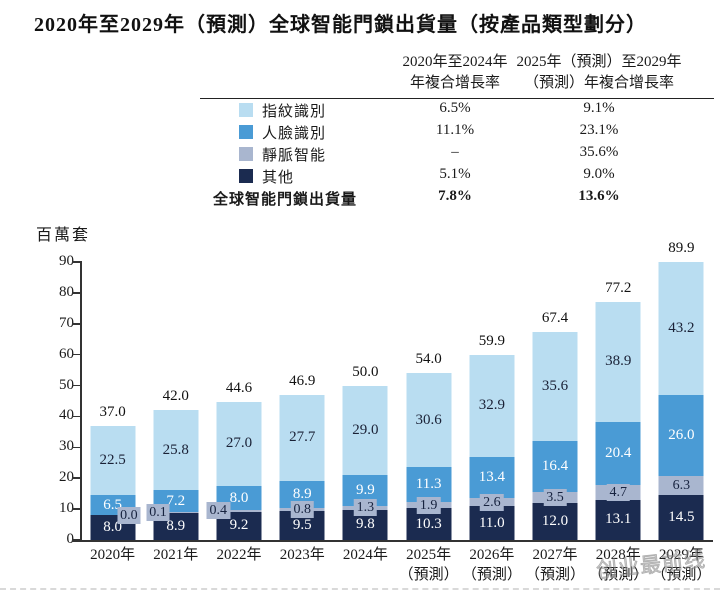 The image size is (720, 594). Describe the element at coordinates (618, 453) in the screenshot. I see `segment-value-label: 20.4` at that location.